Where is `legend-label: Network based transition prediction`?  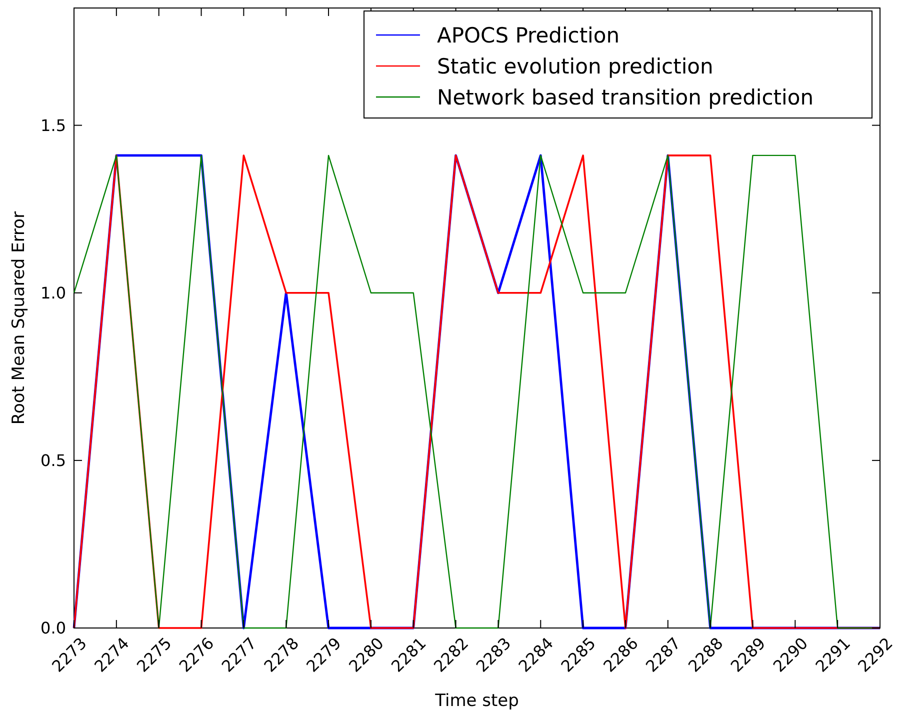 legend-label: Network based transition prediction is located at coordinates (625, 97).